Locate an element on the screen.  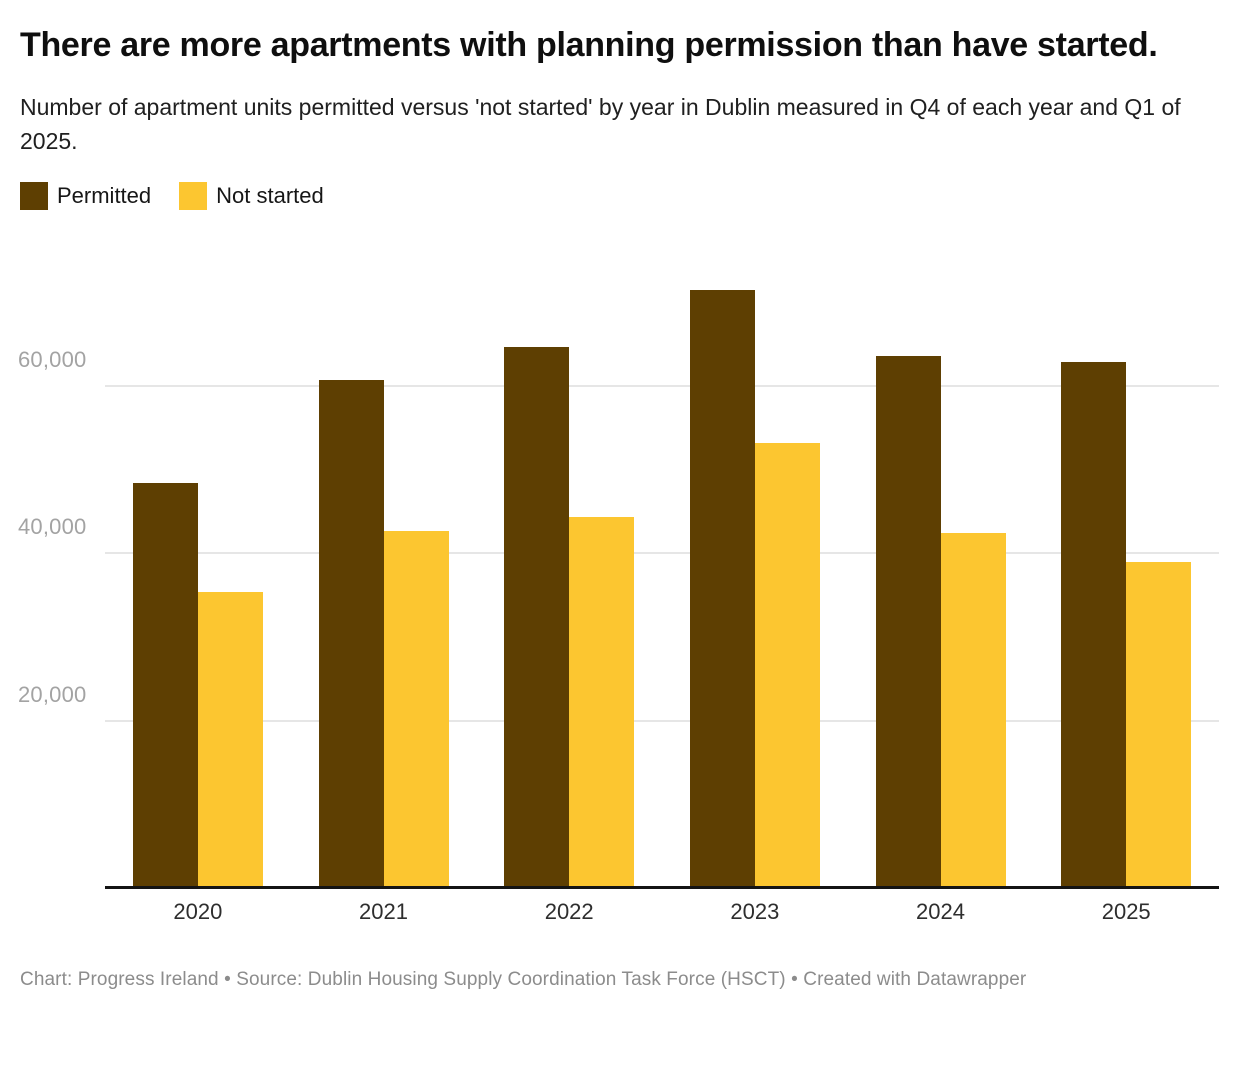
x-tick-label-2023: 2023 is located at coordinates (755, 911).